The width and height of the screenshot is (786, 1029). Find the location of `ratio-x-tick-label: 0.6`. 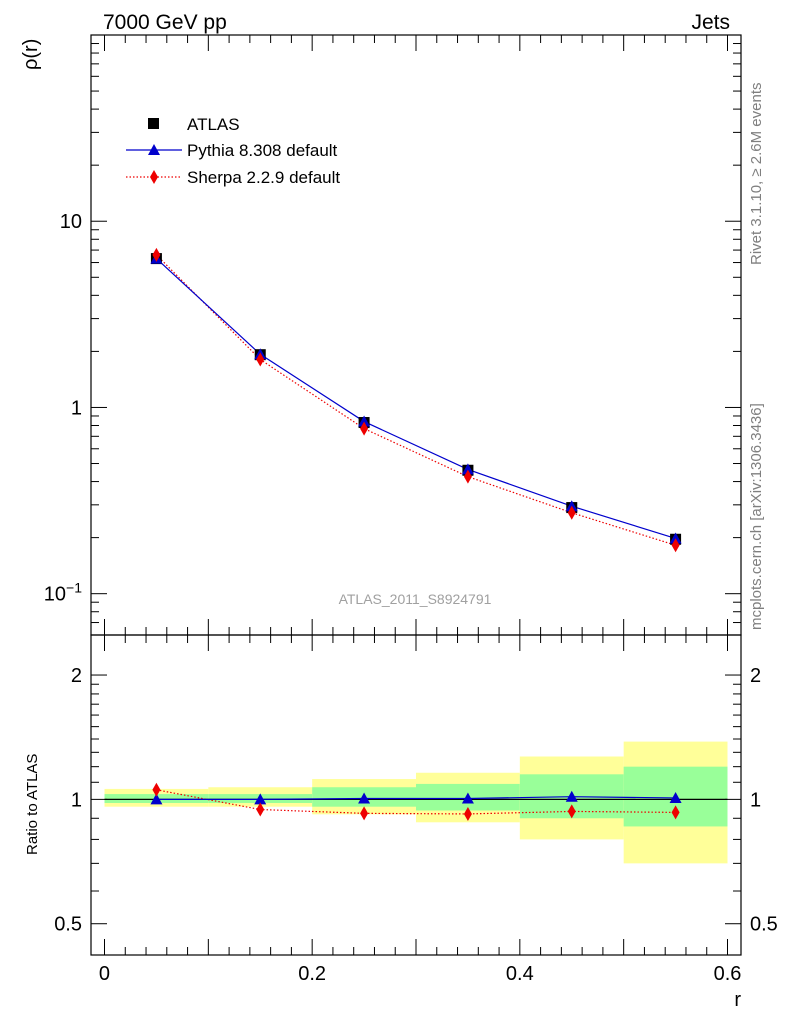

ratio-x-tick-label: 0.6 is located at coordinates (728, 974).